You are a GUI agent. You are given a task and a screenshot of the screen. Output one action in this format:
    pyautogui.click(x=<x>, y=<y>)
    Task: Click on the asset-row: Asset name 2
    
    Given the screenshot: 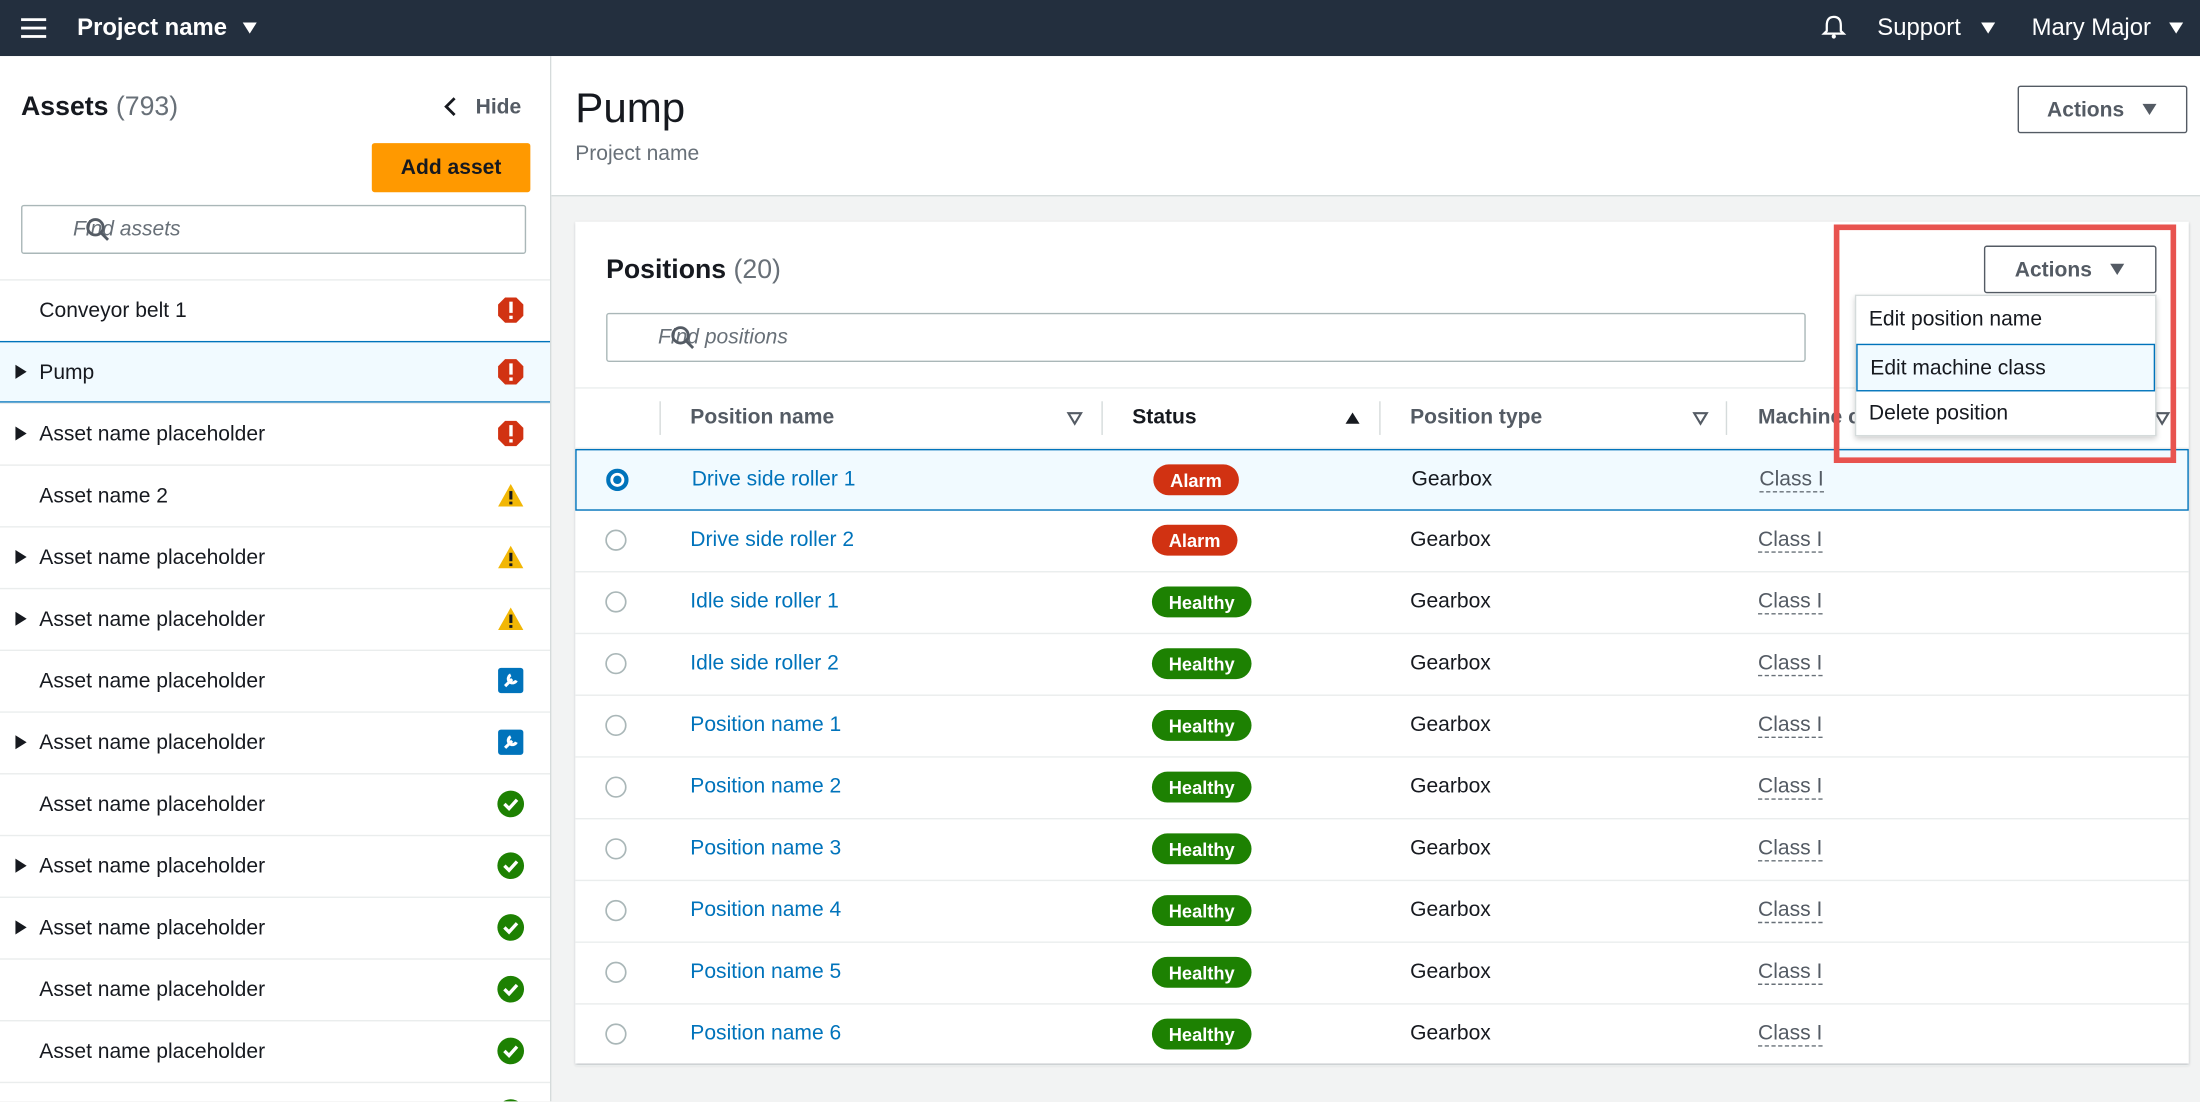 What is the action you would take?
    pyautogui.click(x=275, y=495)
    